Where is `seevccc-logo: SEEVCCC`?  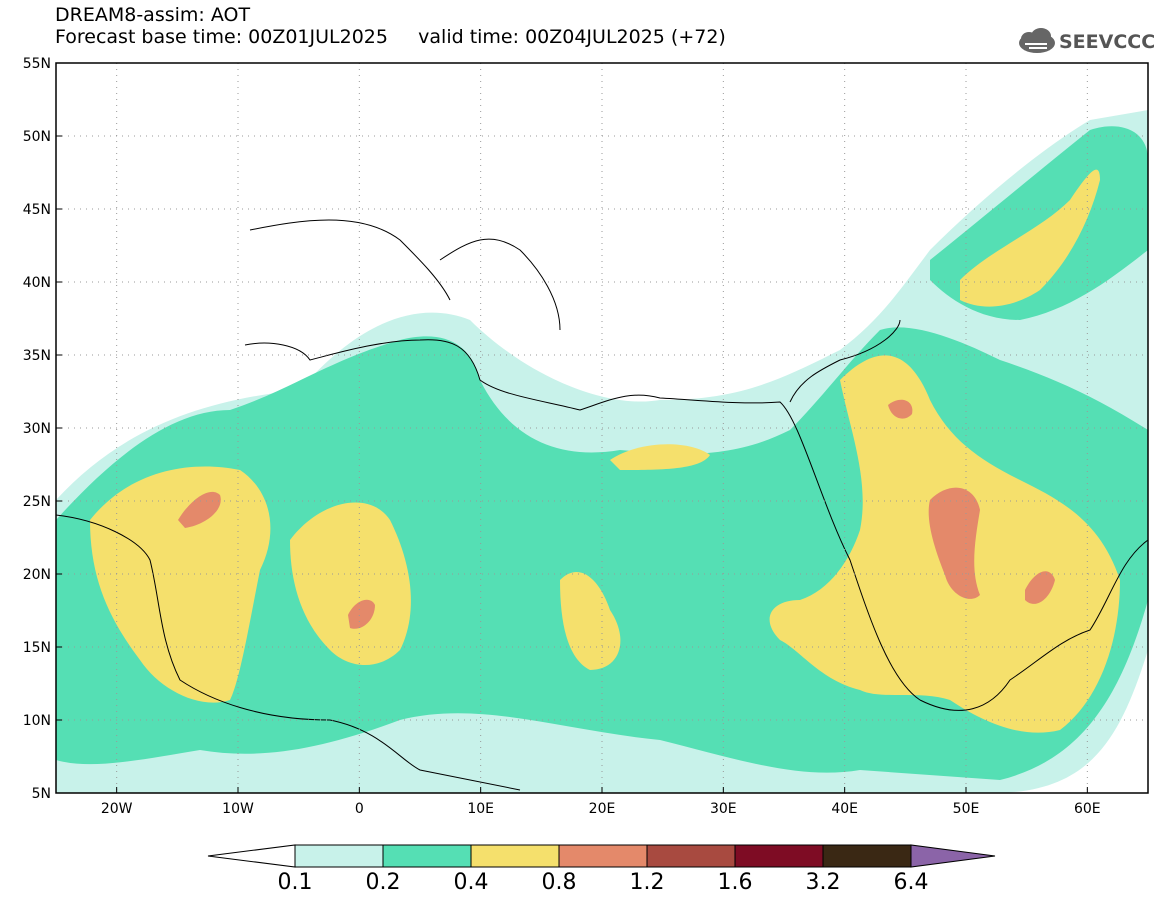
seevccc-logo: SEEVCCC is located at coordinates (1087, 40).